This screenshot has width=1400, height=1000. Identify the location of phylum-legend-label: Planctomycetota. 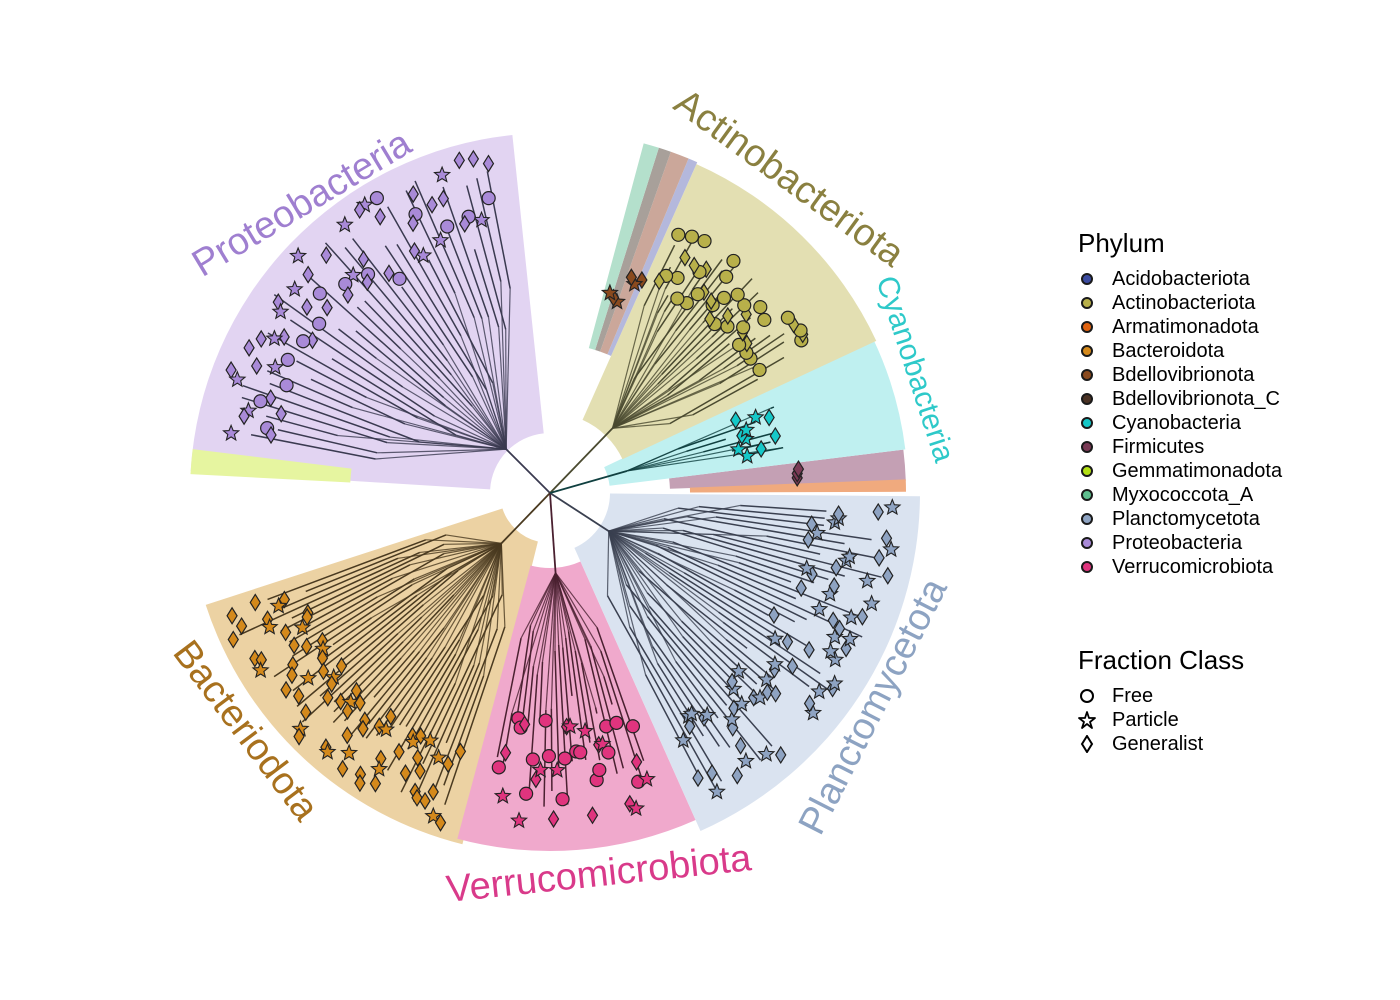
(1186, 518).